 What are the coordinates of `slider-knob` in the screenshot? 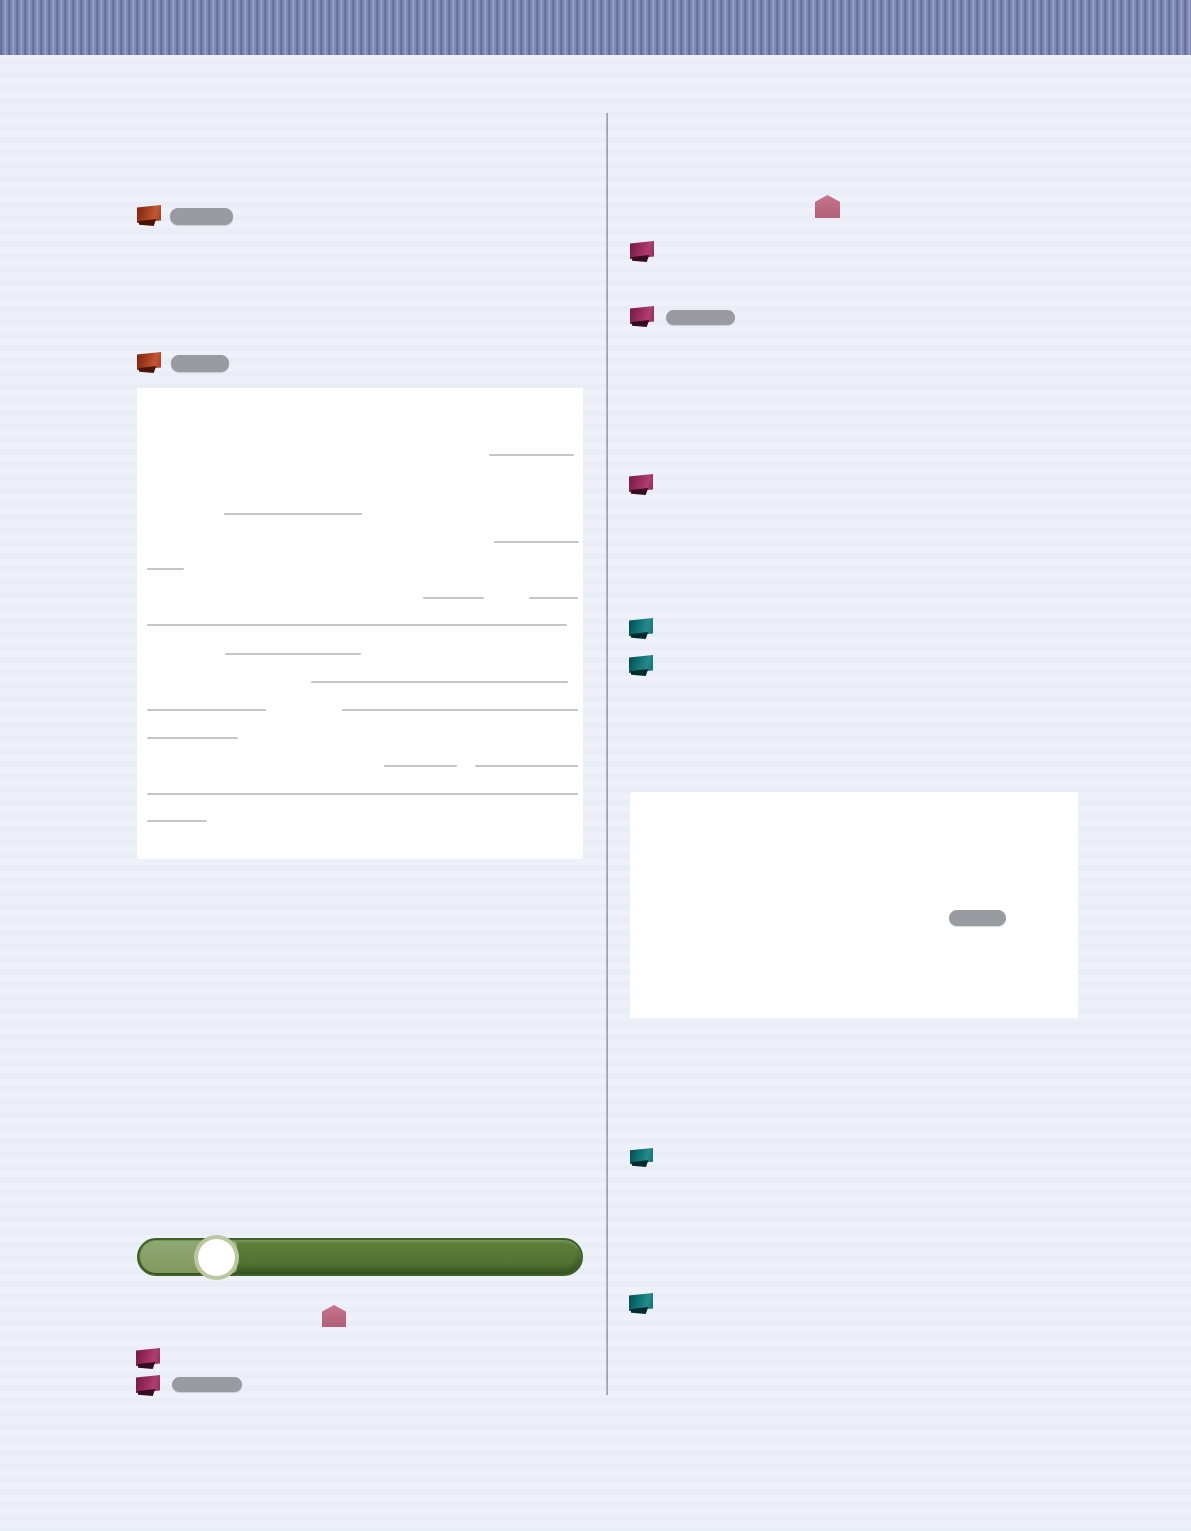 It's located at (216, 1257).